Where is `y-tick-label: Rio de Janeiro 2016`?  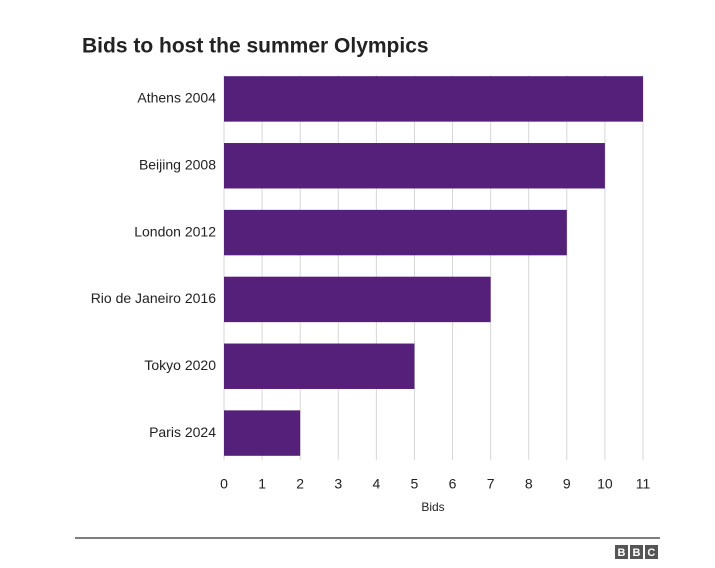
y-tick-label: Rio de Janeiro 2016 is located at coordinates (154, 298).